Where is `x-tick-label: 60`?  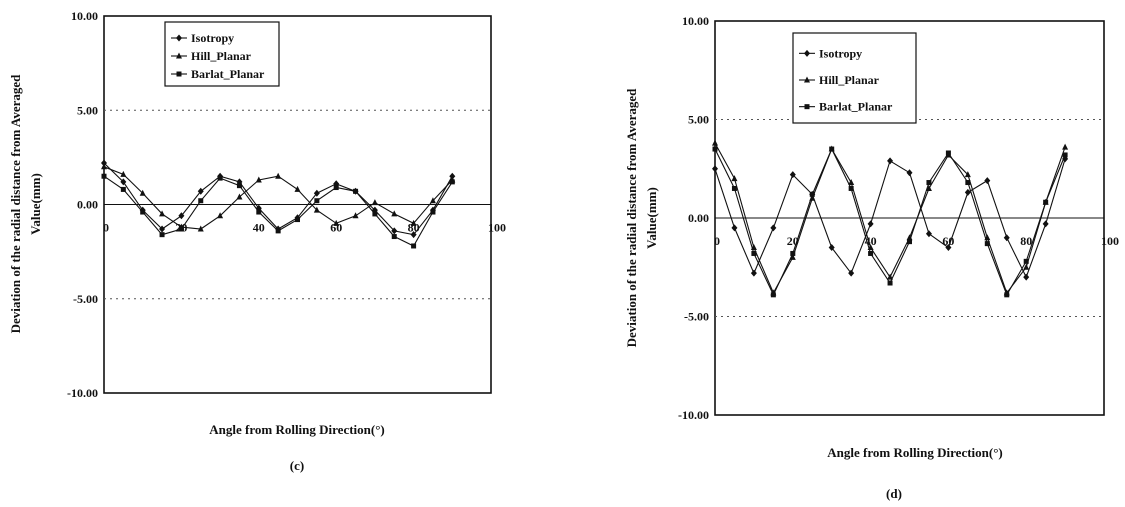
x-tick-label: 60 is located at coordinates (336, 228).